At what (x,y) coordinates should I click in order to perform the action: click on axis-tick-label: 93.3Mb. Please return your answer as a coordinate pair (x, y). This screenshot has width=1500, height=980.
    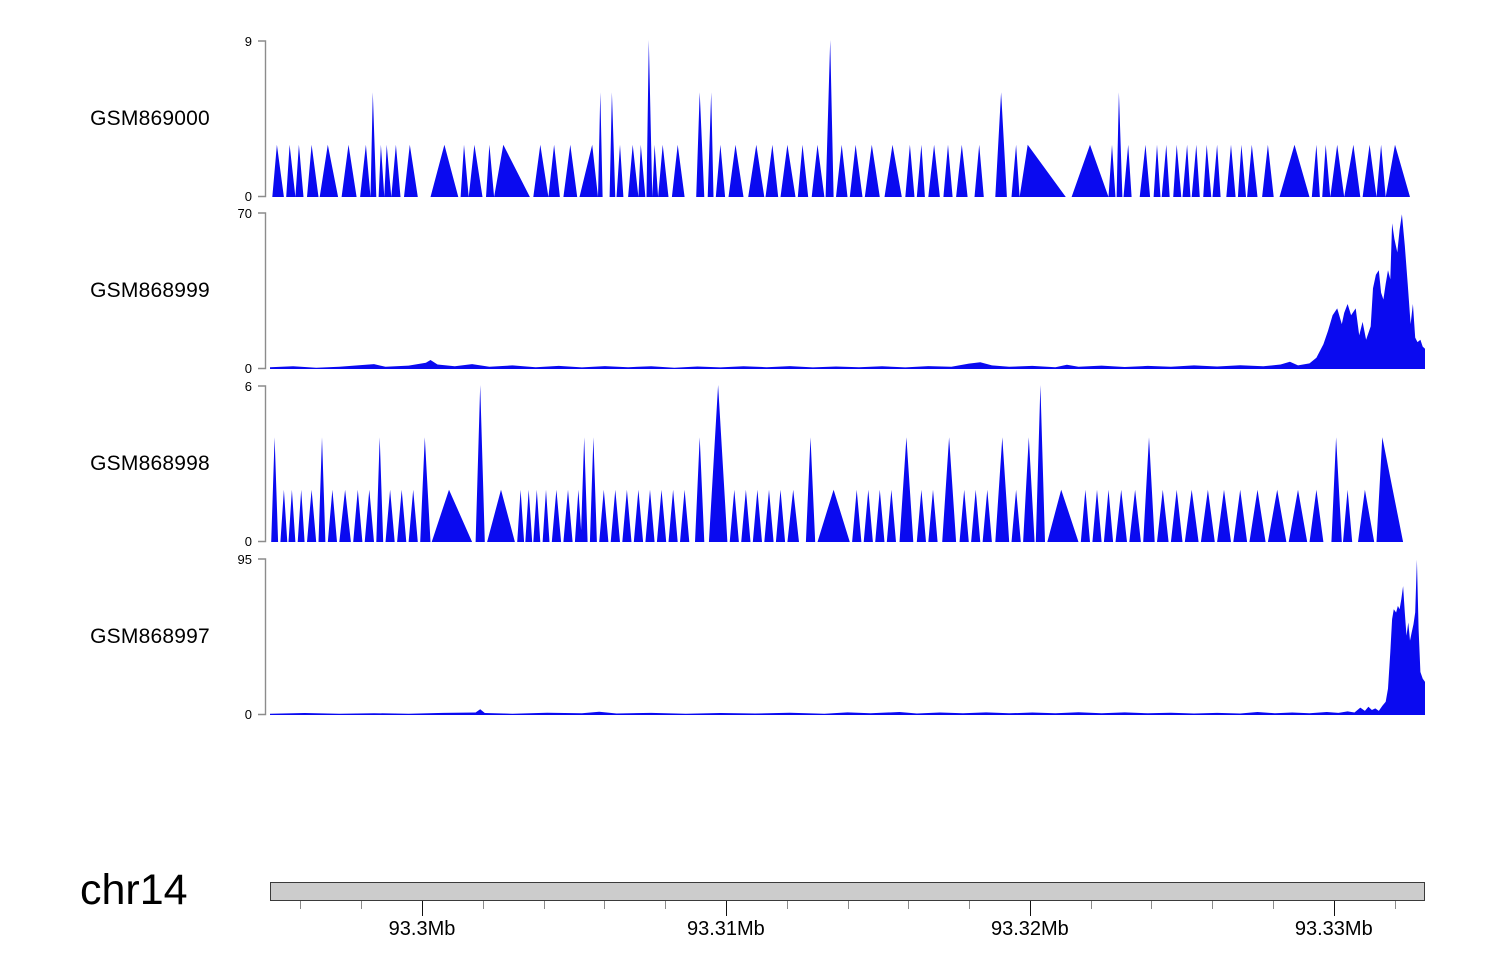
    Looking at the image, I should click on (422, 929).